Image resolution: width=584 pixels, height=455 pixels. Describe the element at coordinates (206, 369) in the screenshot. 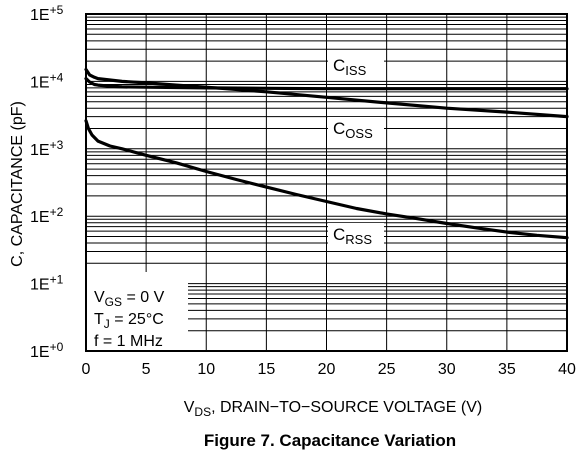

I see `x-tick-label: 10` at that location.